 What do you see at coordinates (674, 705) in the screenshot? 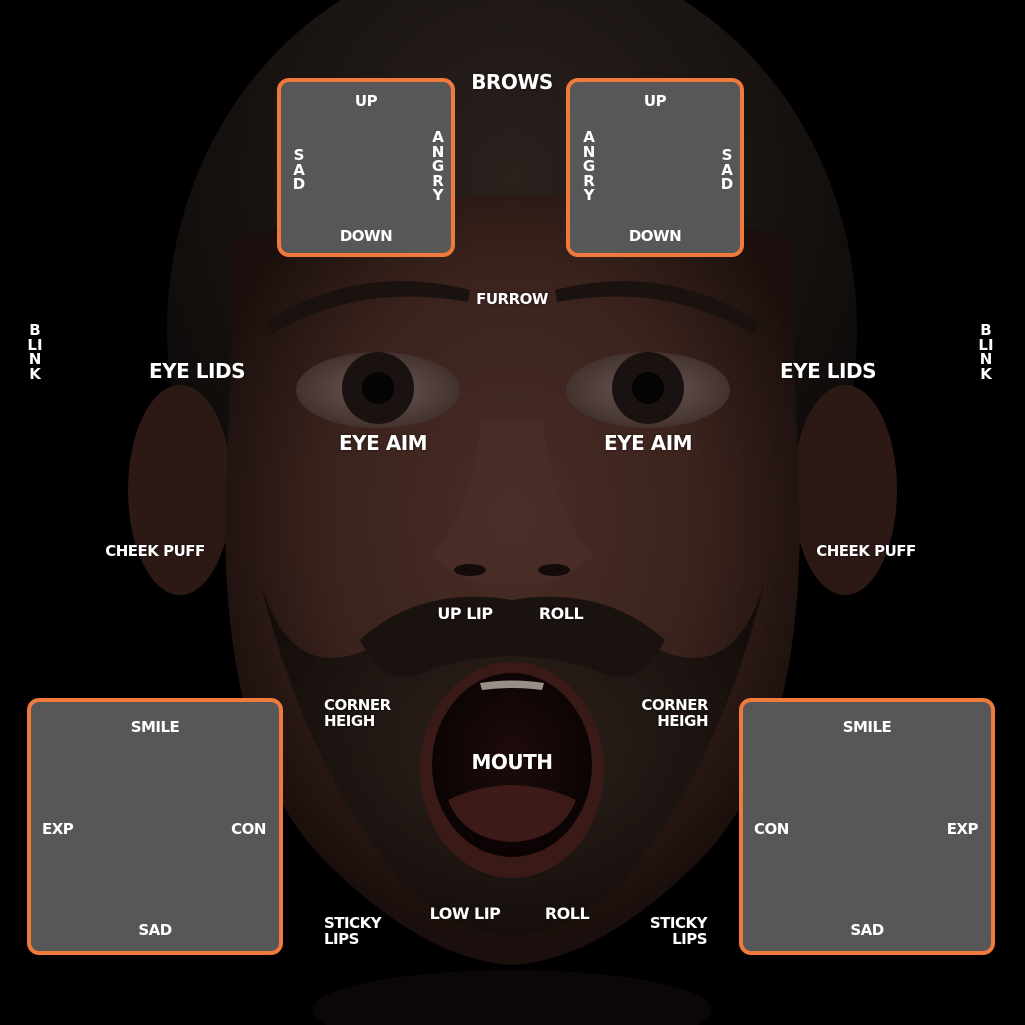
I see `corner-height-right-line1: CORNER` at bounding box center [674, 705].